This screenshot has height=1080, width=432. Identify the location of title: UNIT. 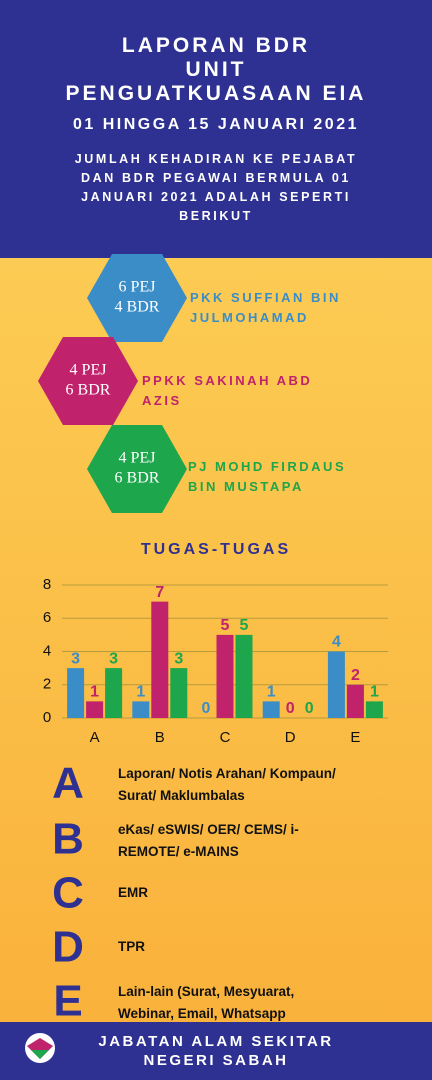
(216, 69).